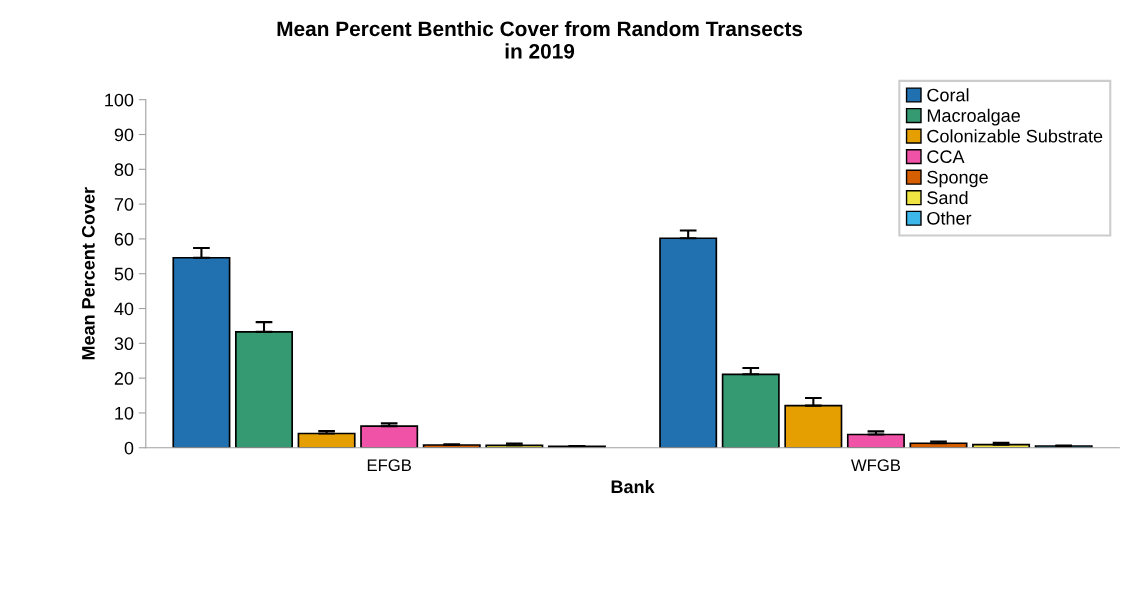 The image size is (1148, 597). I want to click on y-tick-label: 70, so click(124, 204).